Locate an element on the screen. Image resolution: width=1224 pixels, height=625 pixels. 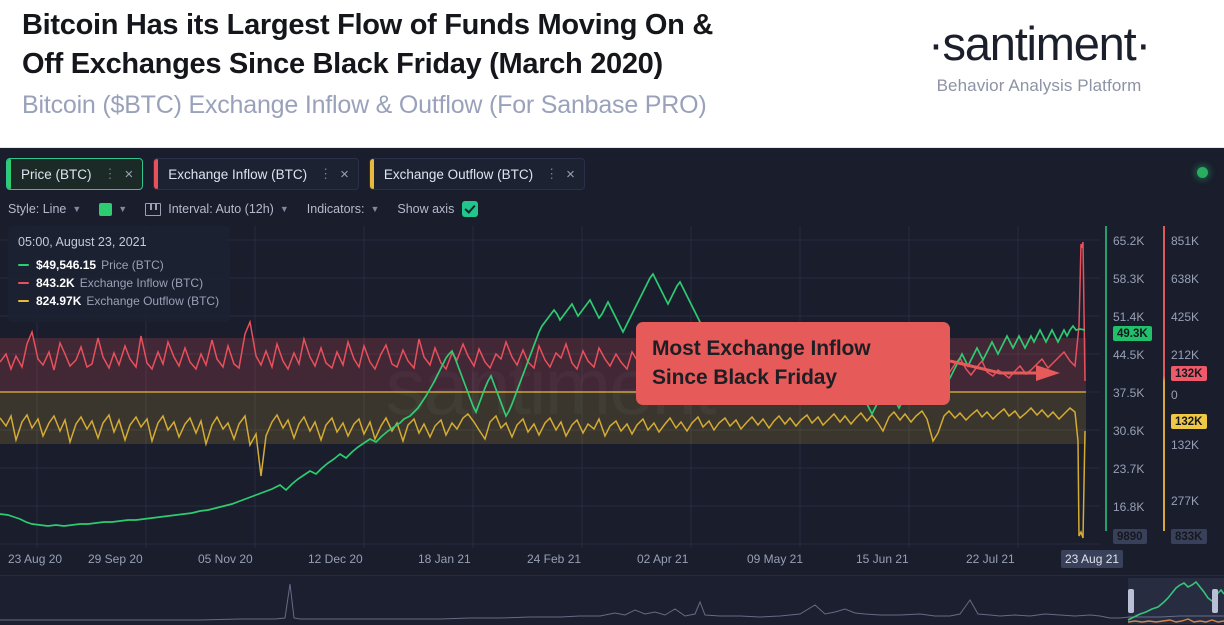
close-icon-price: × is located at coordinates (129, 174).